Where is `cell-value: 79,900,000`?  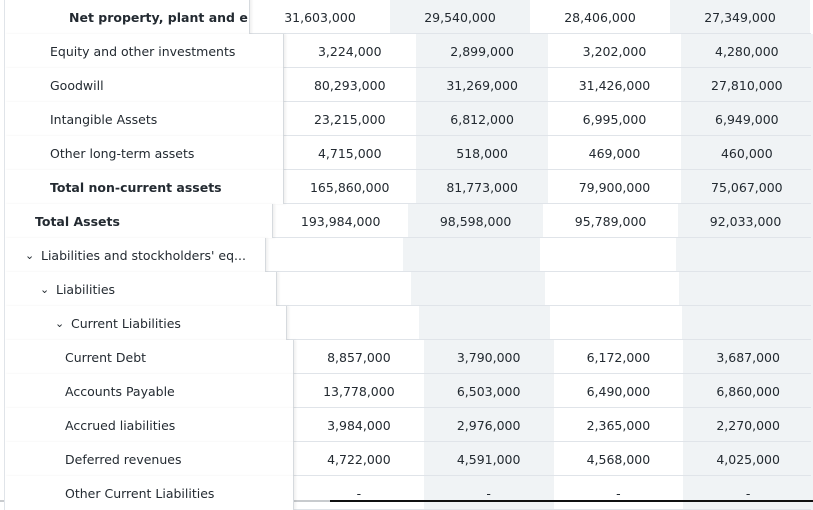
cell-value: 79,900,000 is located at coordinates (614, 187).